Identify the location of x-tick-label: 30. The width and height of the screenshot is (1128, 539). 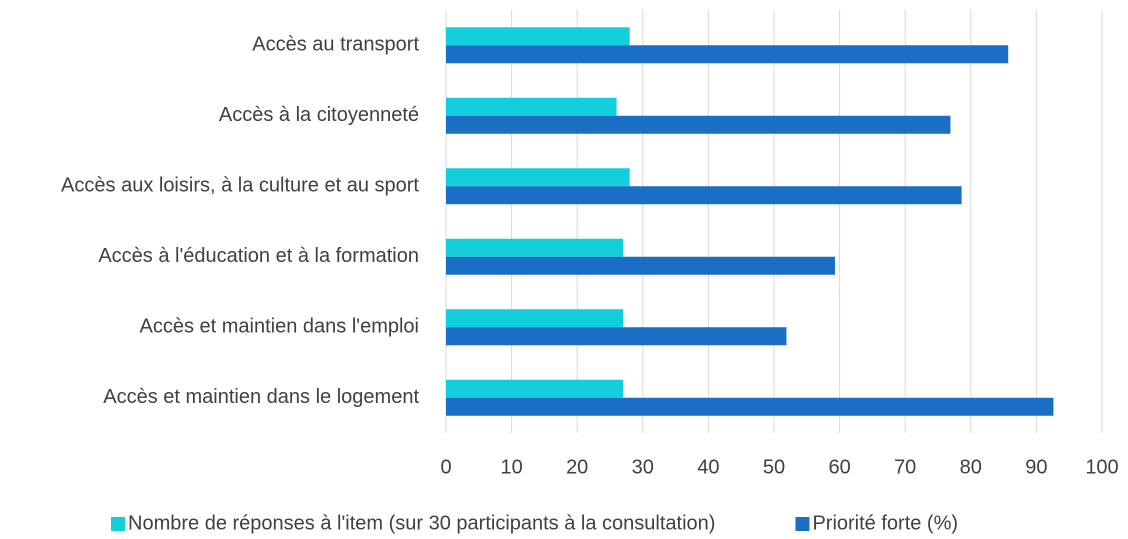
(643, 467).